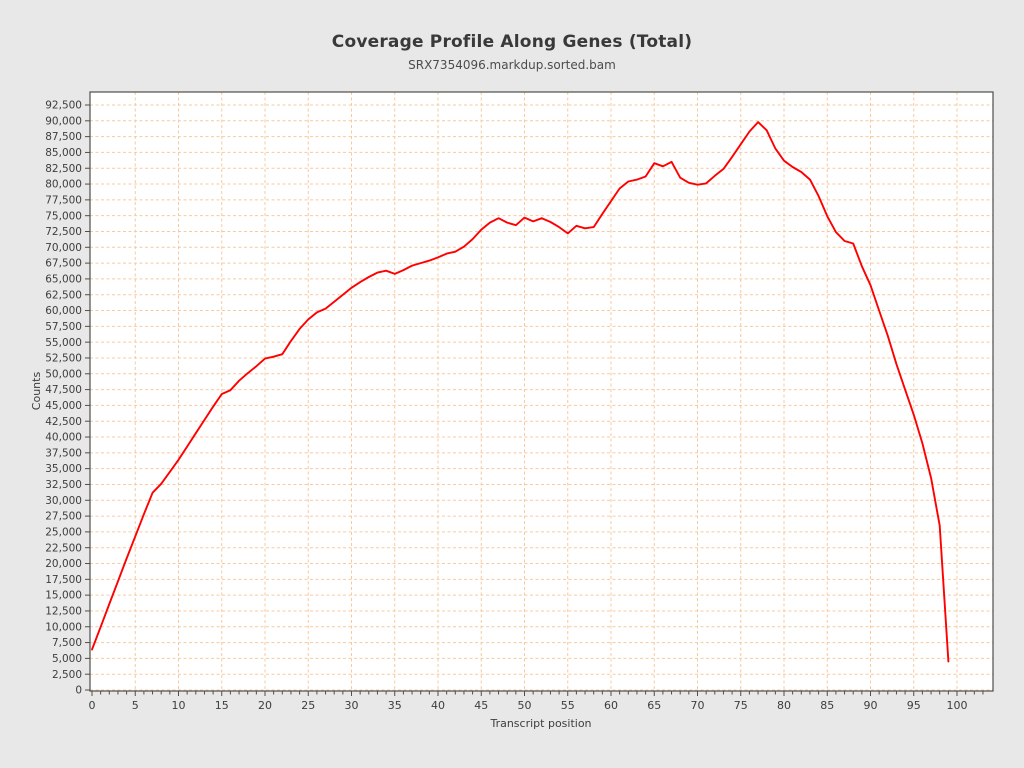  What do you see at coordinates (611, 705) in the screenshot?
I see `svg-text: 60` at bounding box center [611, 705].